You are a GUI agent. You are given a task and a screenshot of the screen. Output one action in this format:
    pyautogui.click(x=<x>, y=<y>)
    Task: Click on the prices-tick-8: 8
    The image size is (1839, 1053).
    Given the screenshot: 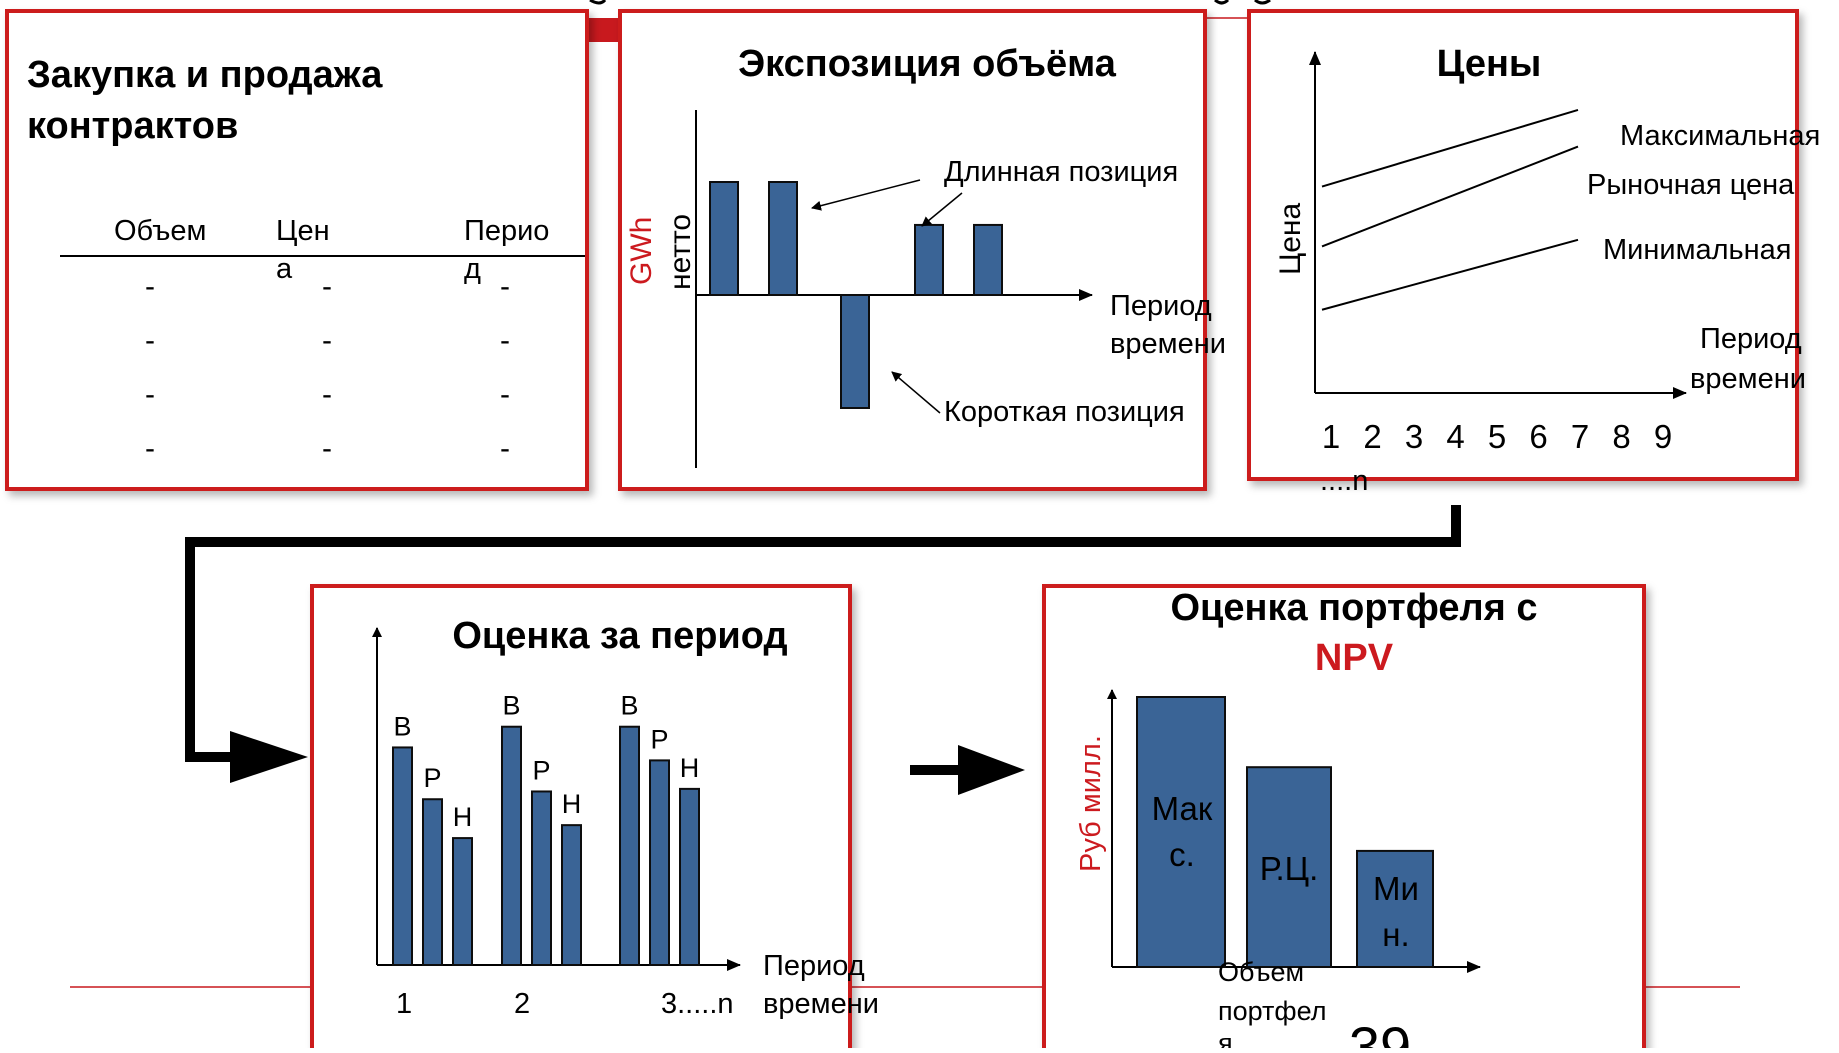 What is the action you would take?
    pyautogui.click(x=1621, y=436)
    